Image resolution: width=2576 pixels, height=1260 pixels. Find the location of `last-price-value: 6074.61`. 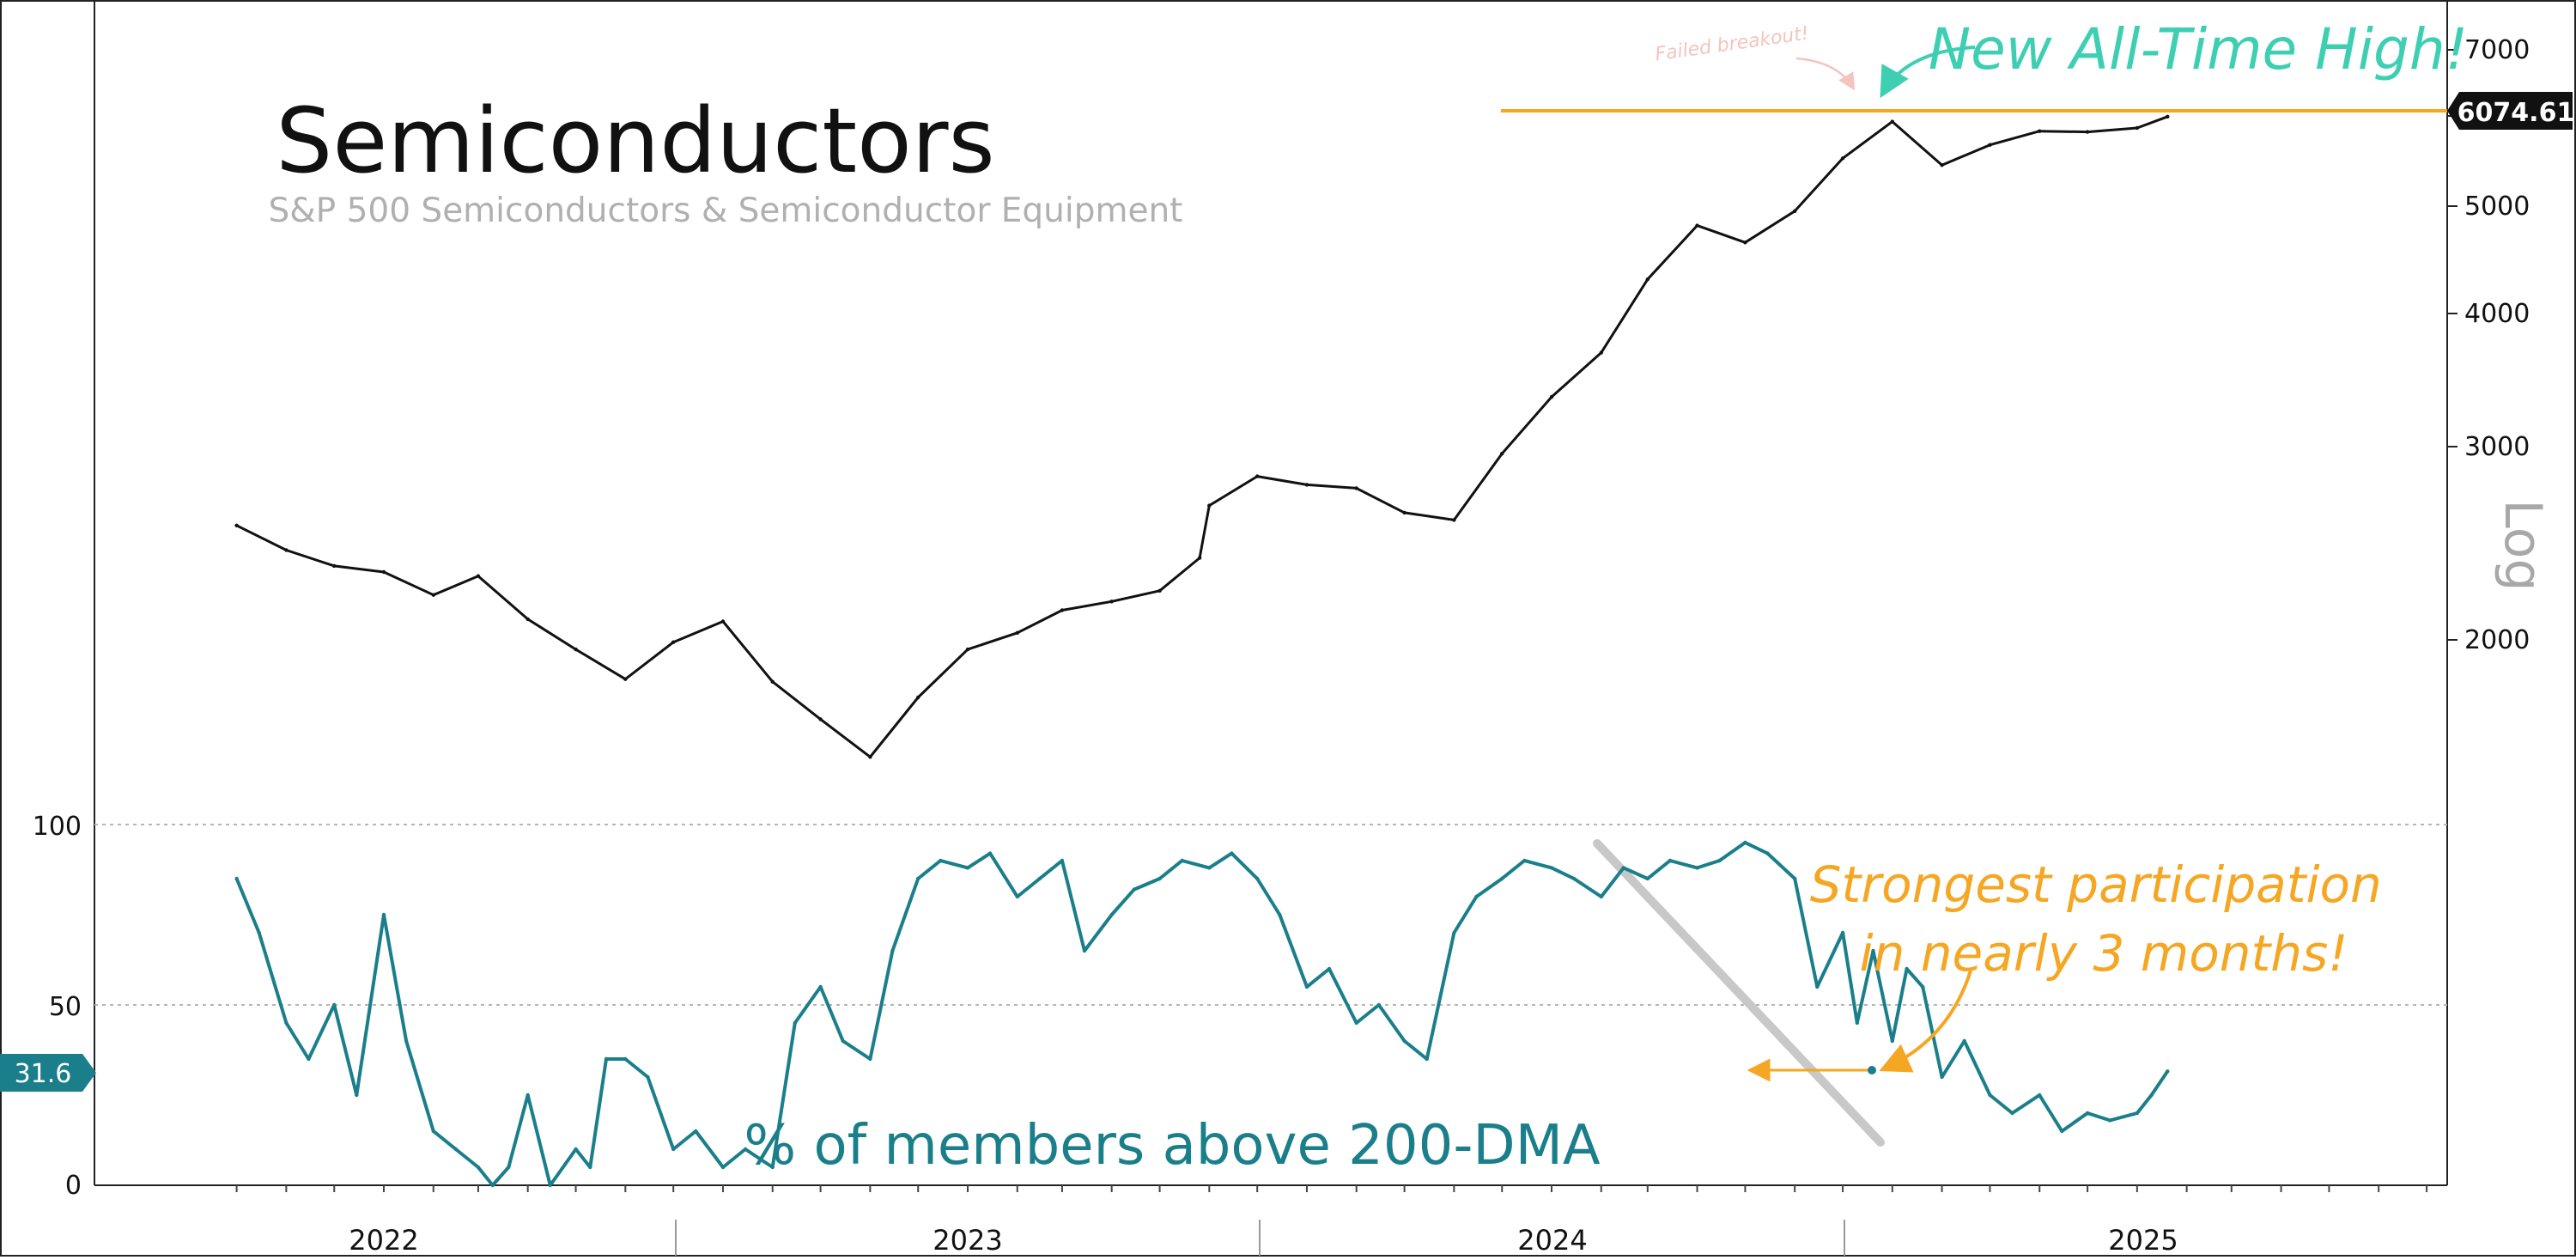

last-price-value: 6074.61 is located at coordinates (2516, 113).